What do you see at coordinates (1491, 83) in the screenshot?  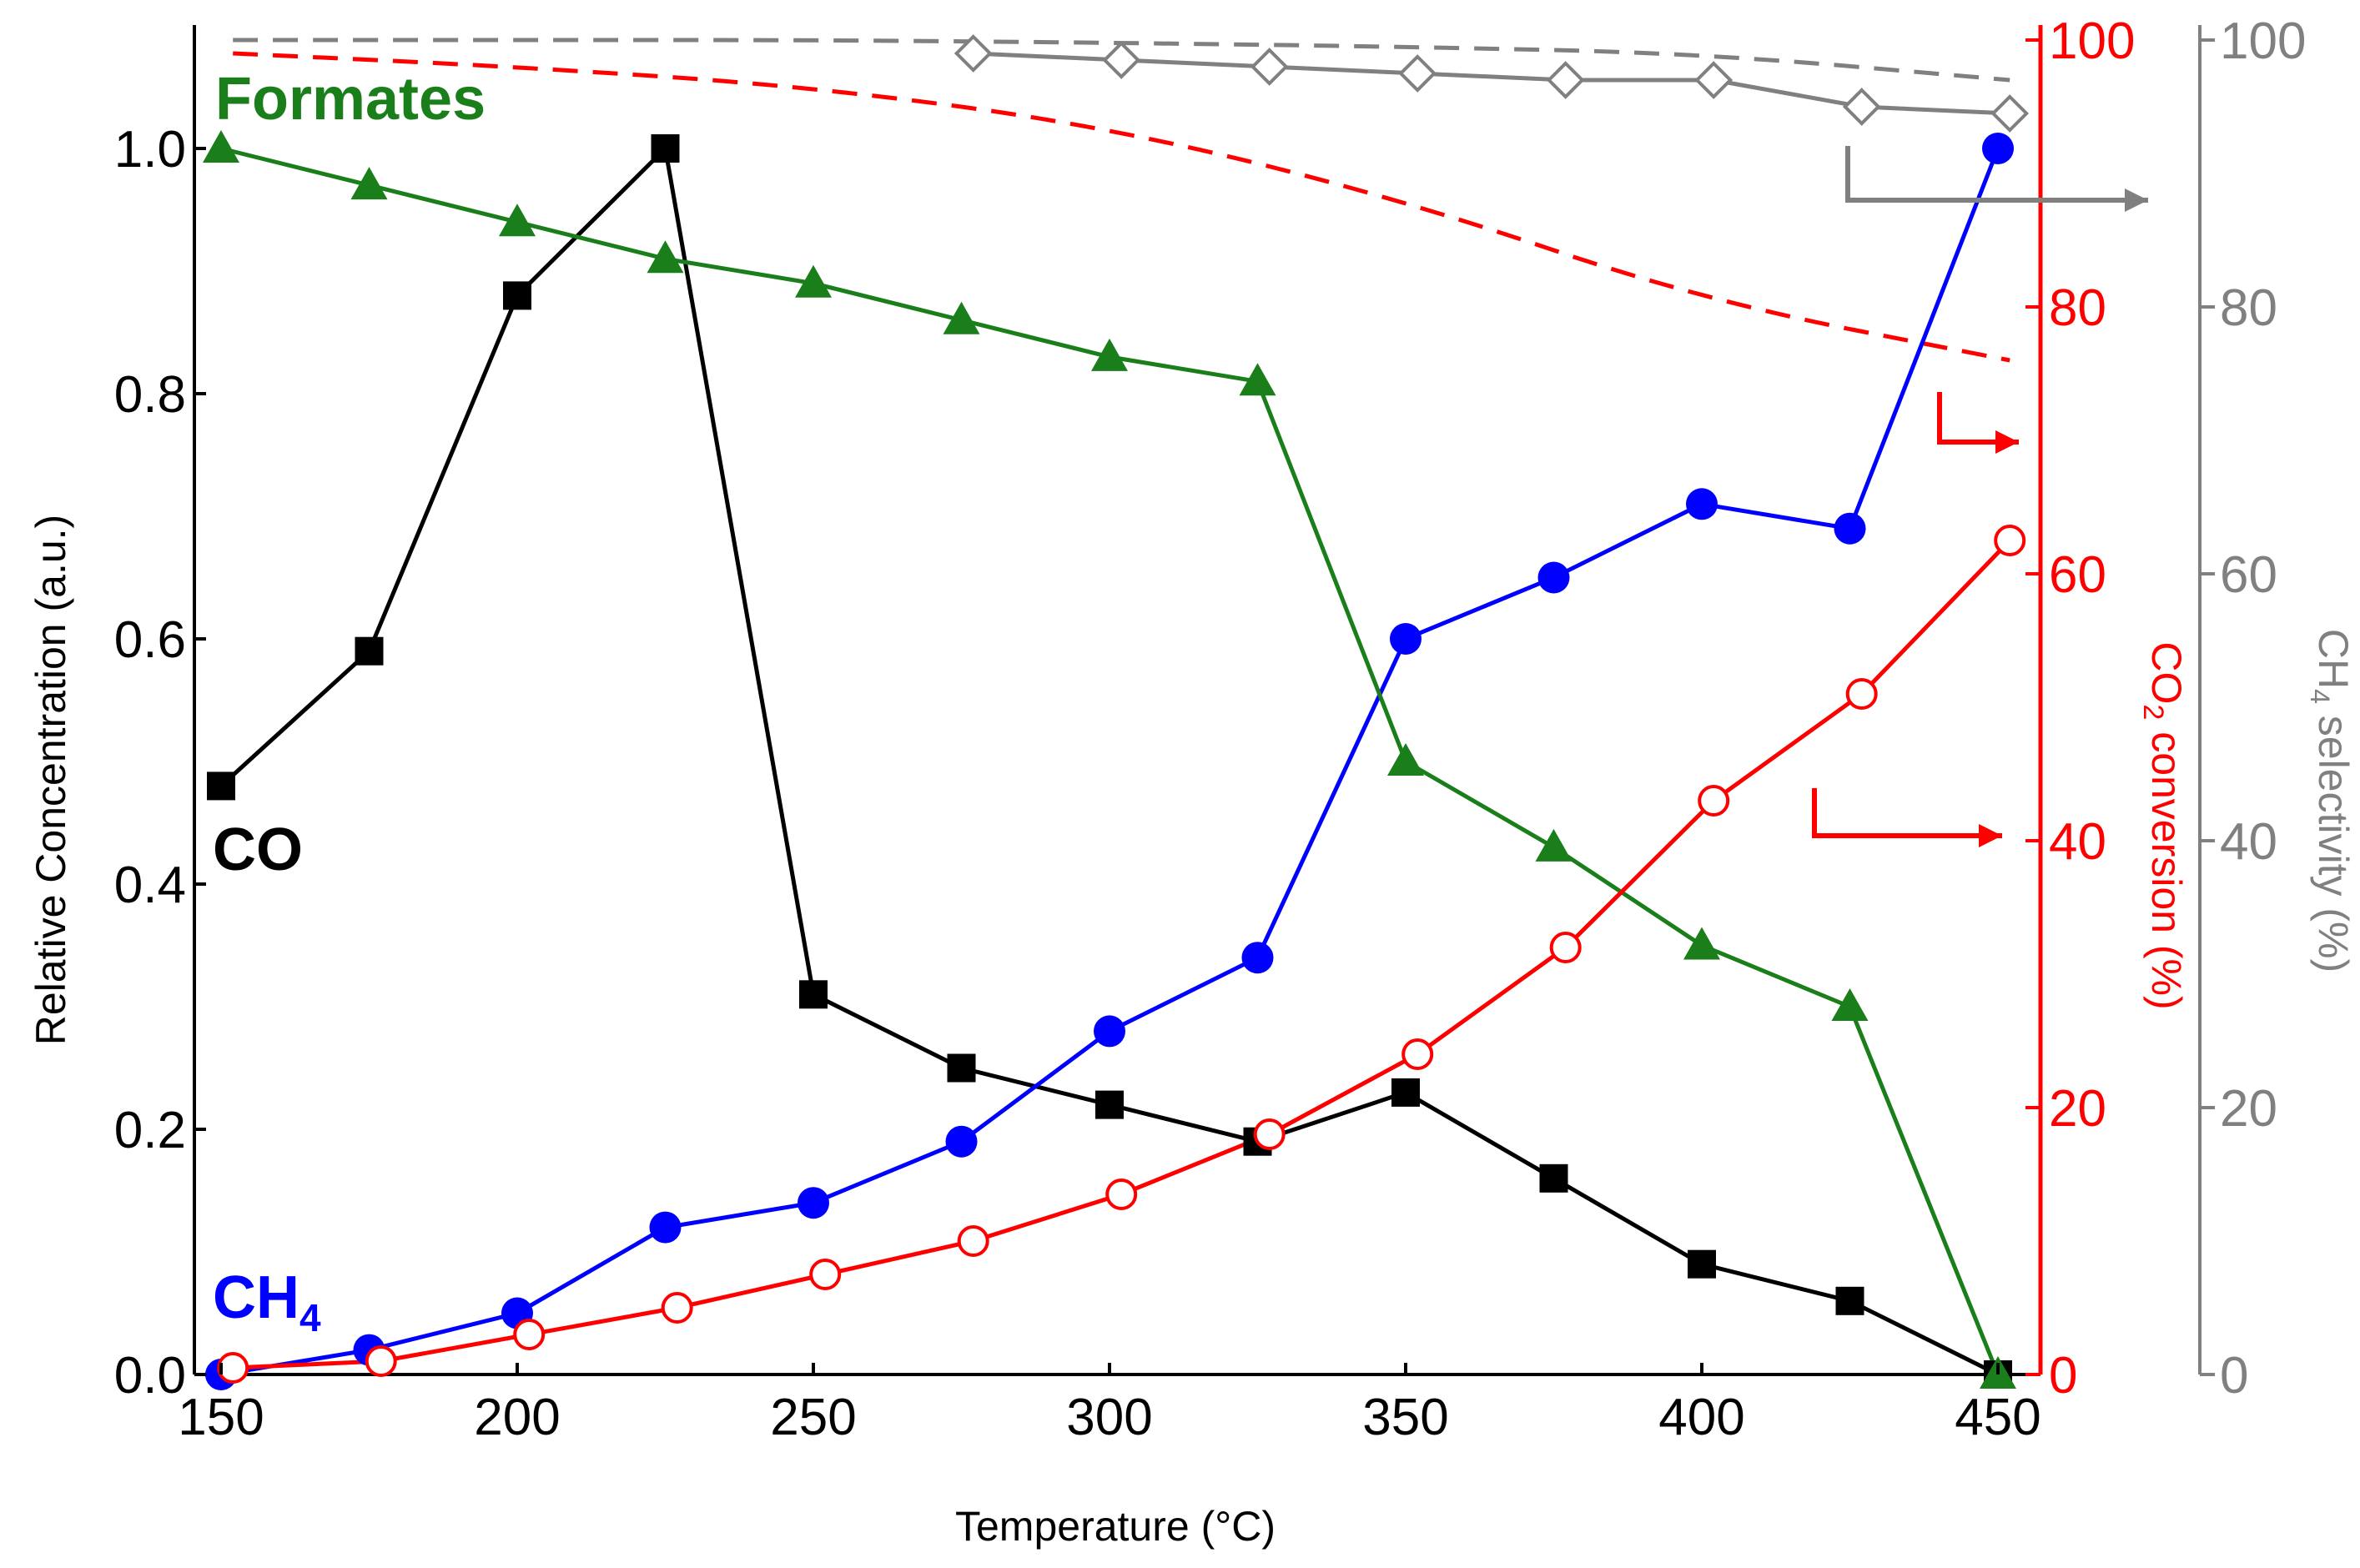 I see `ch4-selectivity-line` at bounding box center [1491, 83].